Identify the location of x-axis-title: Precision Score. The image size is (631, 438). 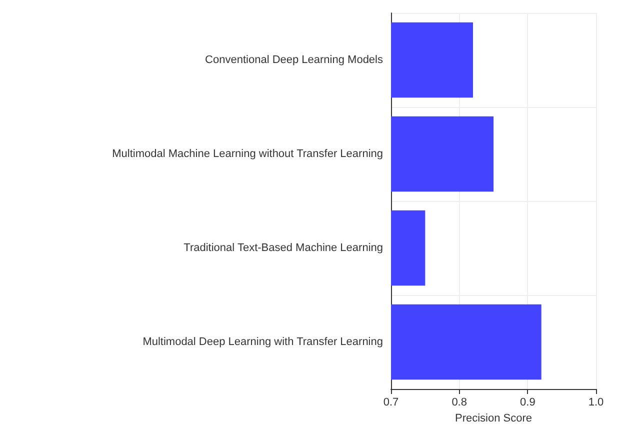
(493, 418).